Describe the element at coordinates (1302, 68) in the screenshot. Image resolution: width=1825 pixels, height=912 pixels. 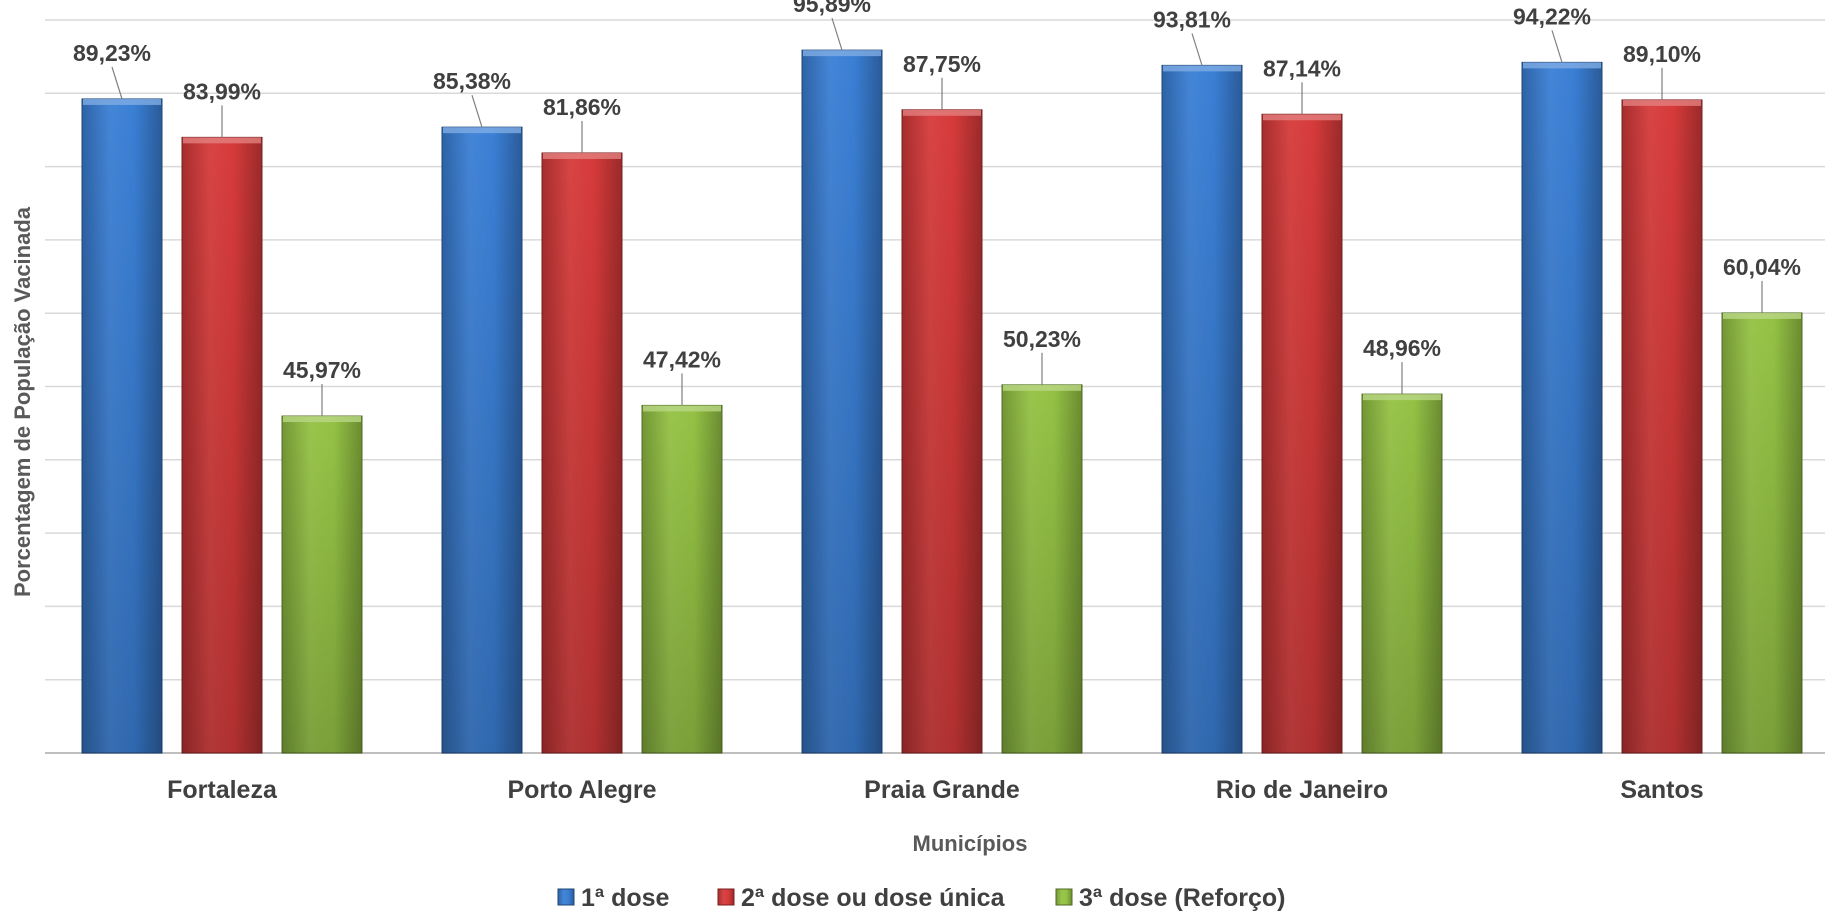
I see `data-label-second-dose: 87,14%` at that location.